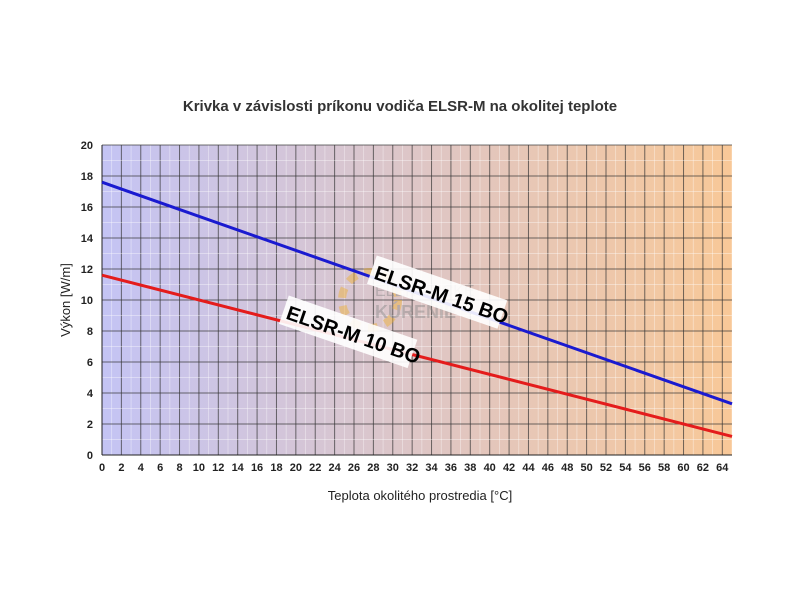  I want to click on x-axis-label: Teplota okolitého prostredia [°C], so click(420, 495).